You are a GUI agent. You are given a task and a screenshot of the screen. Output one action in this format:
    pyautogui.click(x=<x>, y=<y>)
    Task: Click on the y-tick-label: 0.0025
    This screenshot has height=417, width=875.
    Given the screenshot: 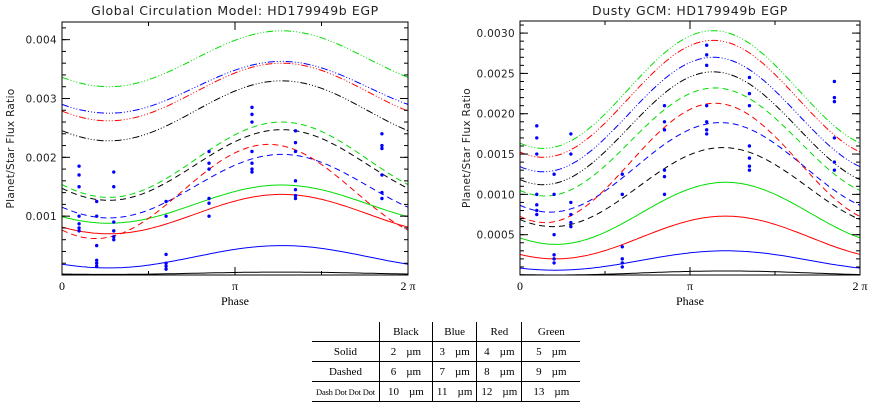 What is the action you would take?
    pyautogui.click(x=495, y=74)
    